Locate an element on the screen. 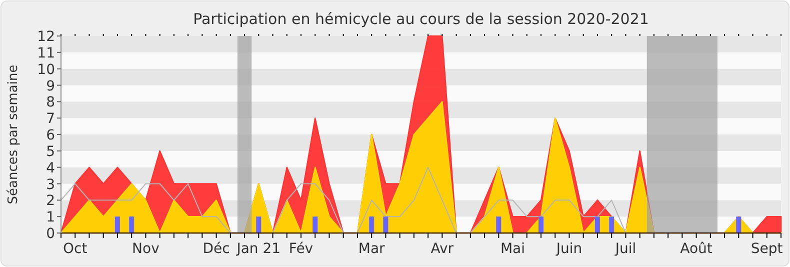 The width and height of the screenshot is (790, 267). x-tick-label: Mai is located at coordinates (513, 249).